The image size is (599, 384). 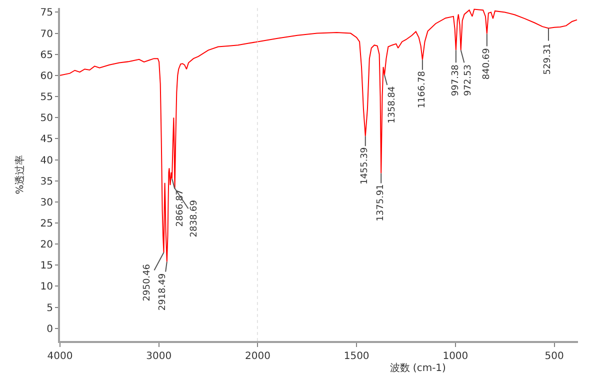 What do you see at coordinates (159, 356) in the screenshot?
I see `x-tick-label: 3000` at bounding box center [159, 356].